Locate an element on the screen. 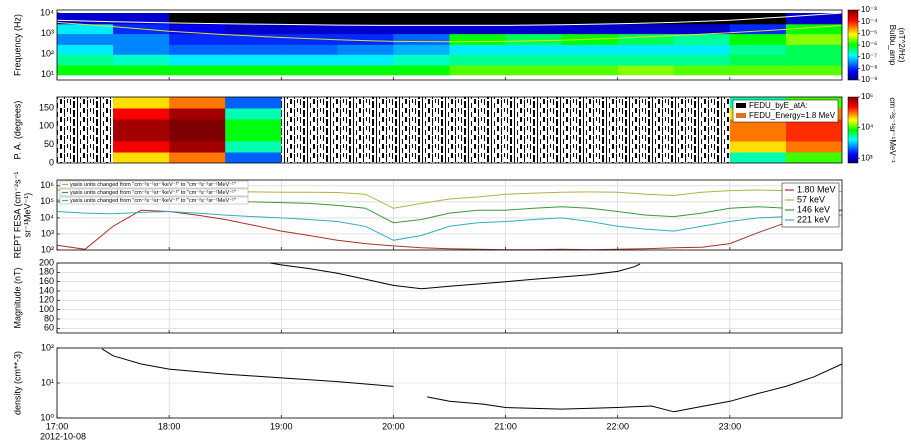 The image size is (911, 447). colorbar-label: Bulbu_amp is located at coordinates (892, 45).